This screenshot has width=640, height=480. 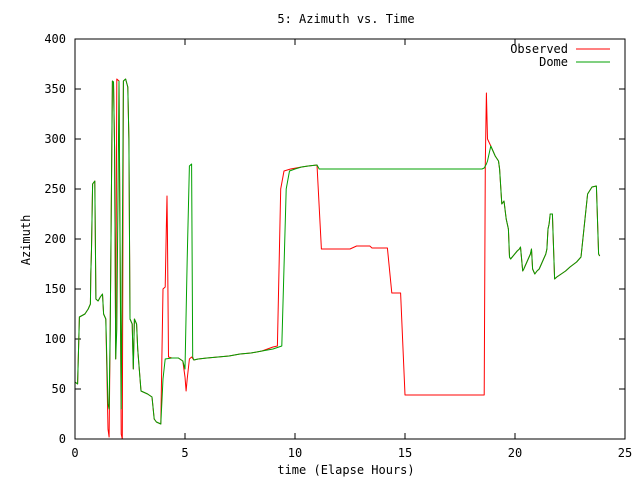 I want to click on y-axis-label: Azimuth, so click(x=26, y=240).